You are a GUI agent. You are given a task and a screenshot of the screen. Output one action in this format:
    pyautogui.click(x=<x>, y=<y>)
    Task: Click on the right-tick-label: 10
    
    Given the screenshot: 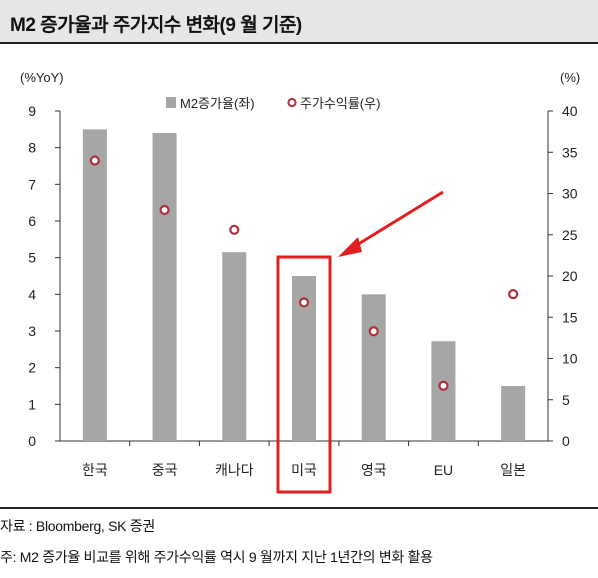 What is the action you would take?
    pyautogui.click(x=570, y=359)
    